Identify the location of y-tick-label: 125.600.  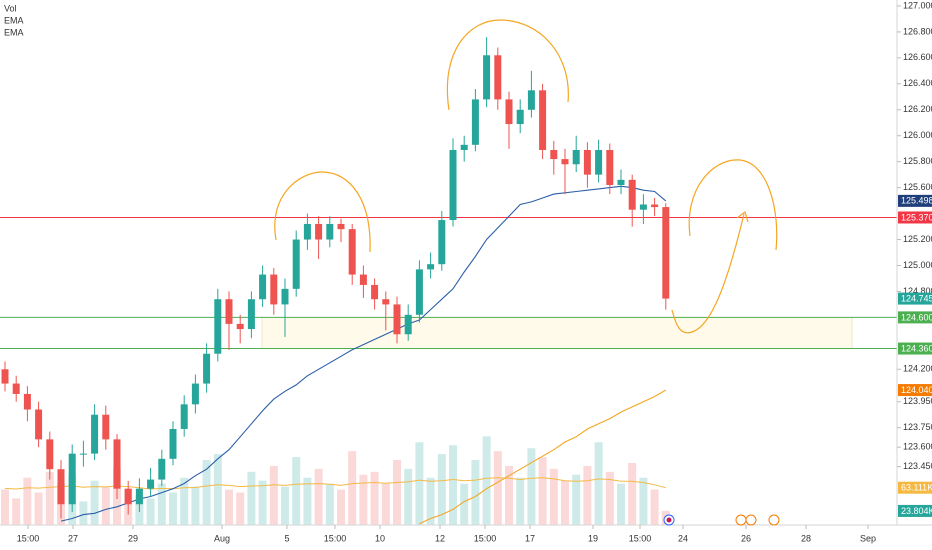
(917, 187).